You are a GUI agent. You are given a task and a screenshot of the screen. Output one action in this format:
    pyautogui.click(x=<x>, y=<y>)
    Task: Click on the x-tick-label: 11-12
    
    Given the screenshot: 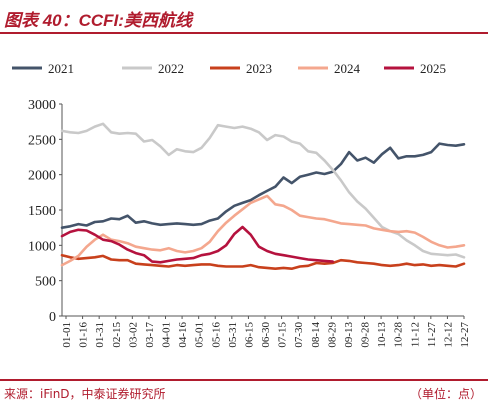 What is the action you would take?
    pyautogui.click(x=415, y=334)
    